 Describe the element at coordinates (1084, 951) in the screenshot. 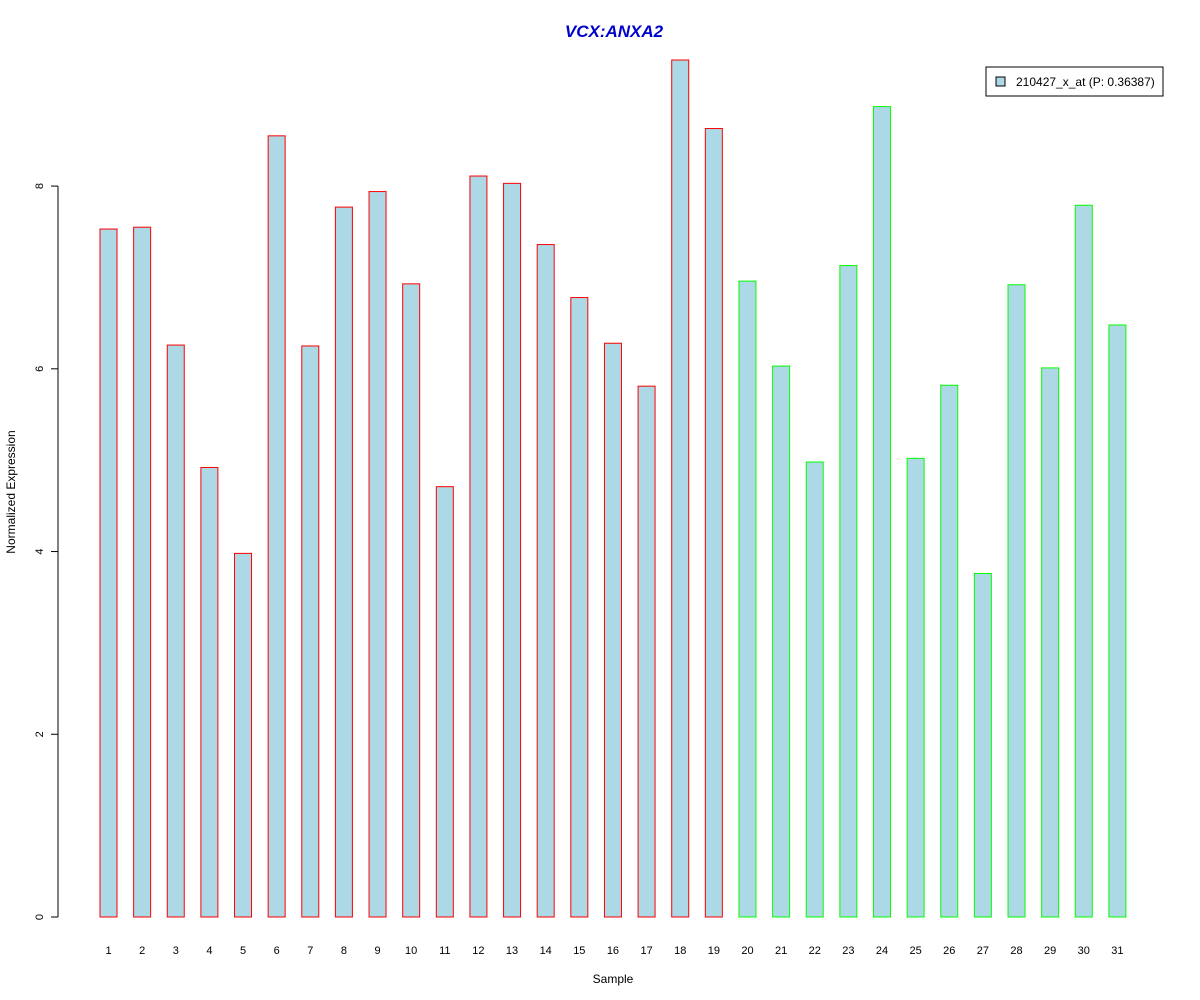

I see `x-tick-label: 30` at that location.